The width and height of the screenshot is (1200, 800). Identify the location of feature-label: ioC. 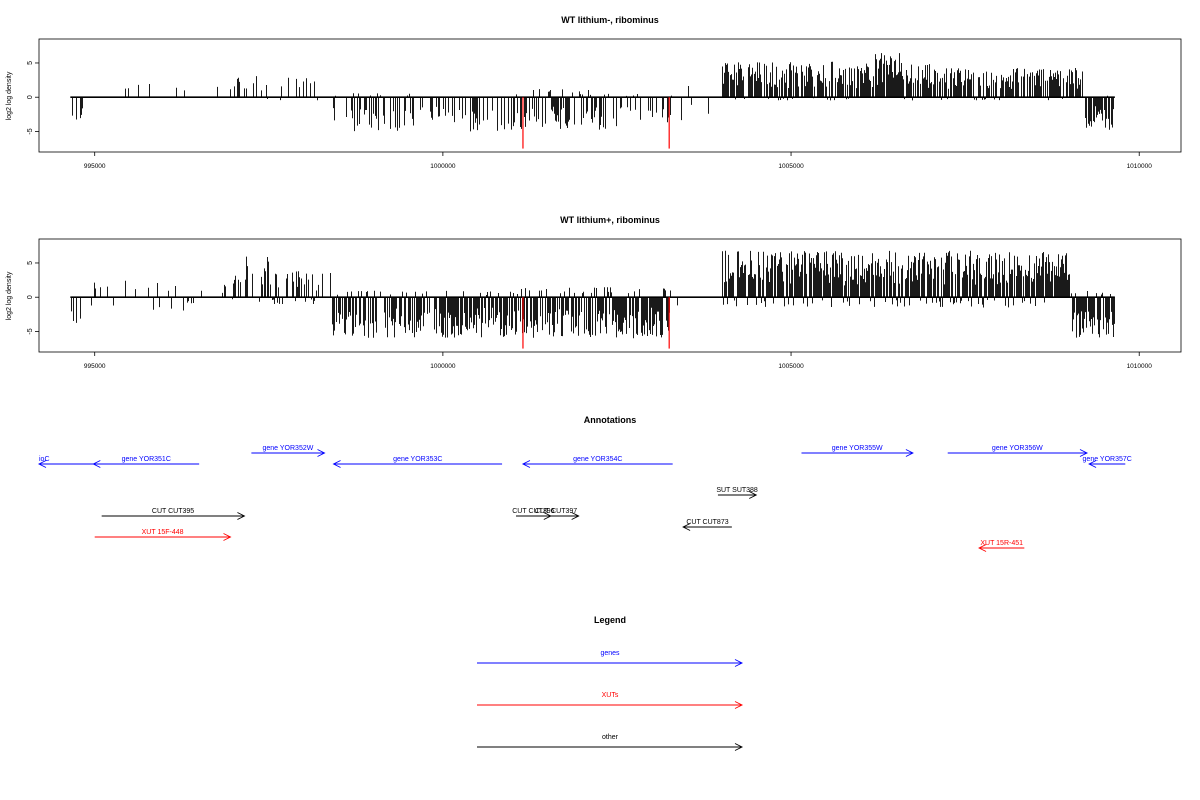
(44, 459).